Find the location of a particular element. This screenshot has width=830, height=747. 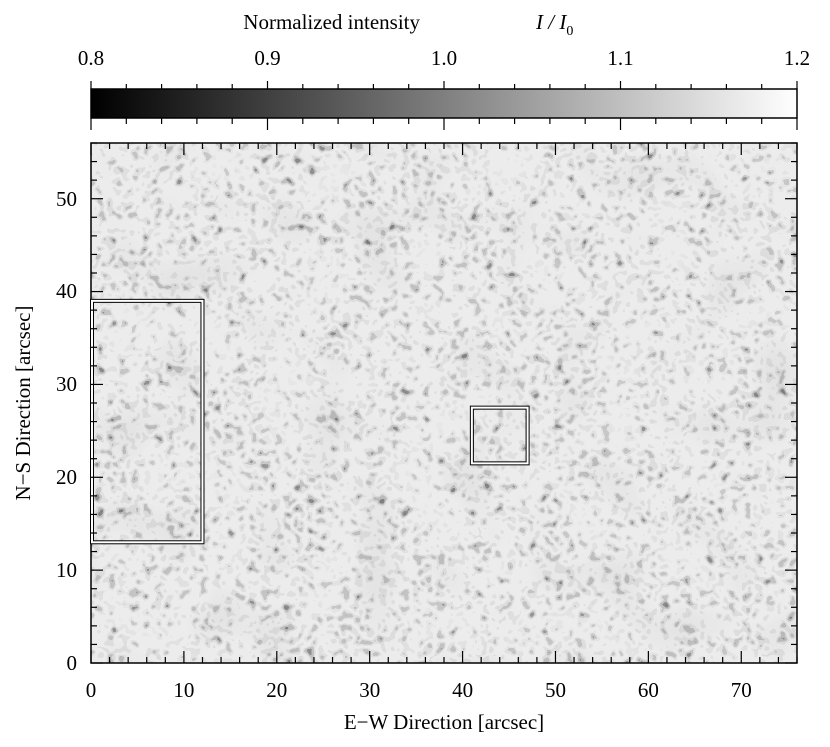

y-tick-label: 30 is located at coordinates (66, 384).